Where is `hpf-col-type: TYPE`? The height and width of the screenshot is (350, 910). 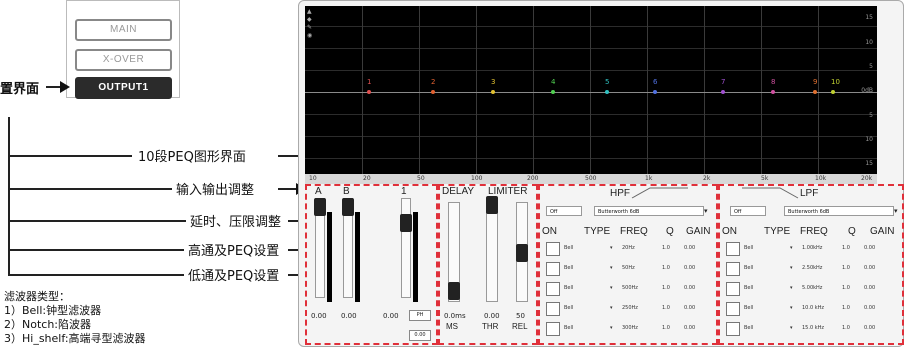
hpf-col-type: TYPE is located at coordinates (597, 231).